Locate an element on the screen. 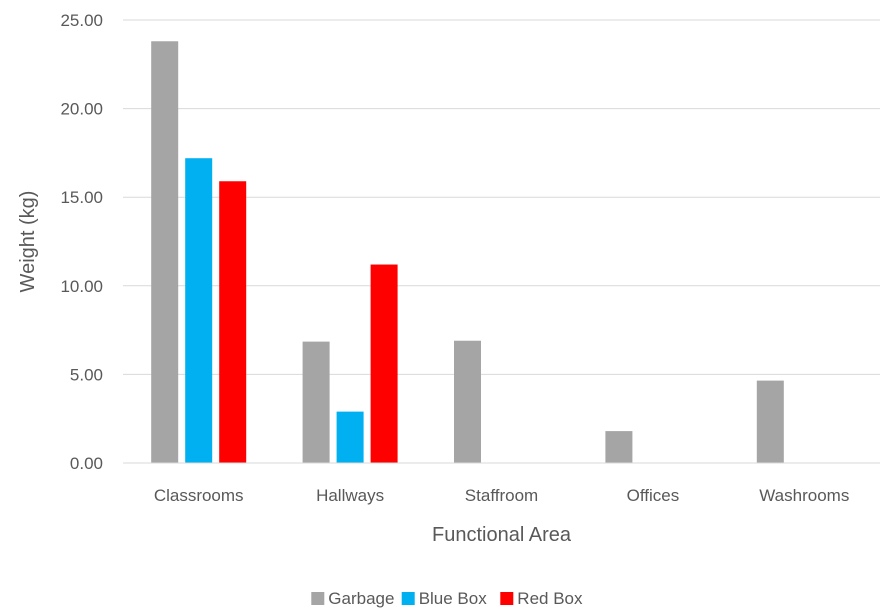 The height and width of the screenshot is (613, 886). bar-garbage-washrooms is located at coordinates (770, 421).